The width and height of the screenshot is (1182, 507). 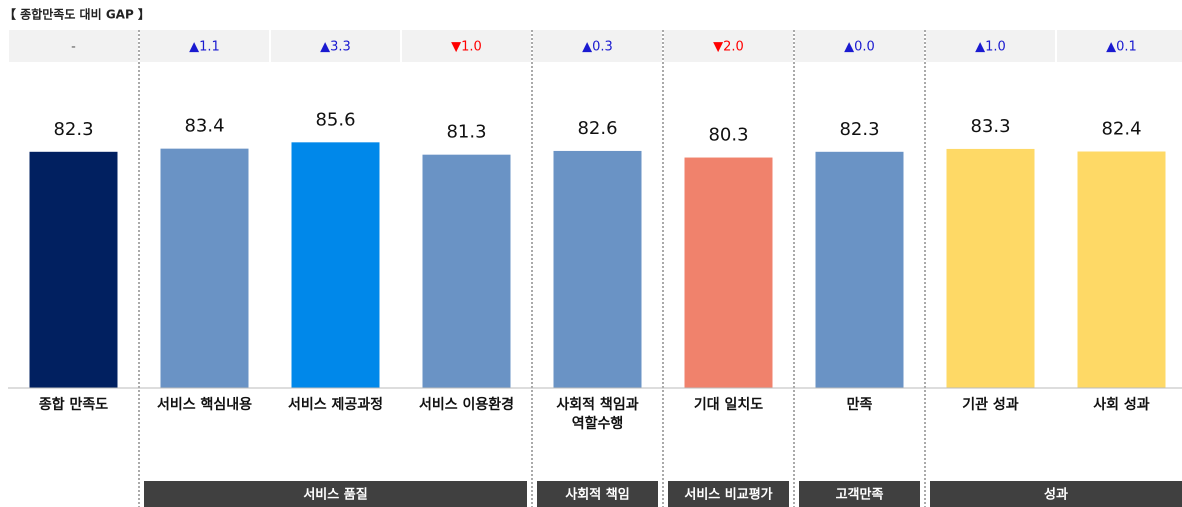 I want to click on category-label: 서비스 핵심내용, so click(x=204, y=405).